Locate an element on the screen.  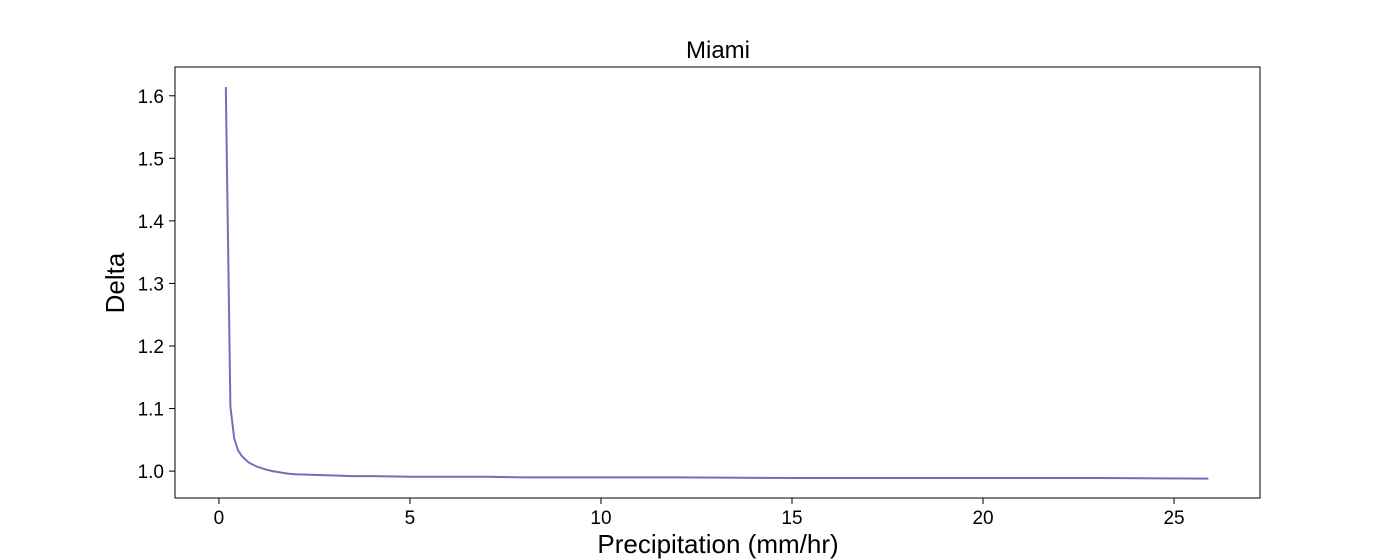
x-tick-label: 20 is located at coordinates (982, 518).